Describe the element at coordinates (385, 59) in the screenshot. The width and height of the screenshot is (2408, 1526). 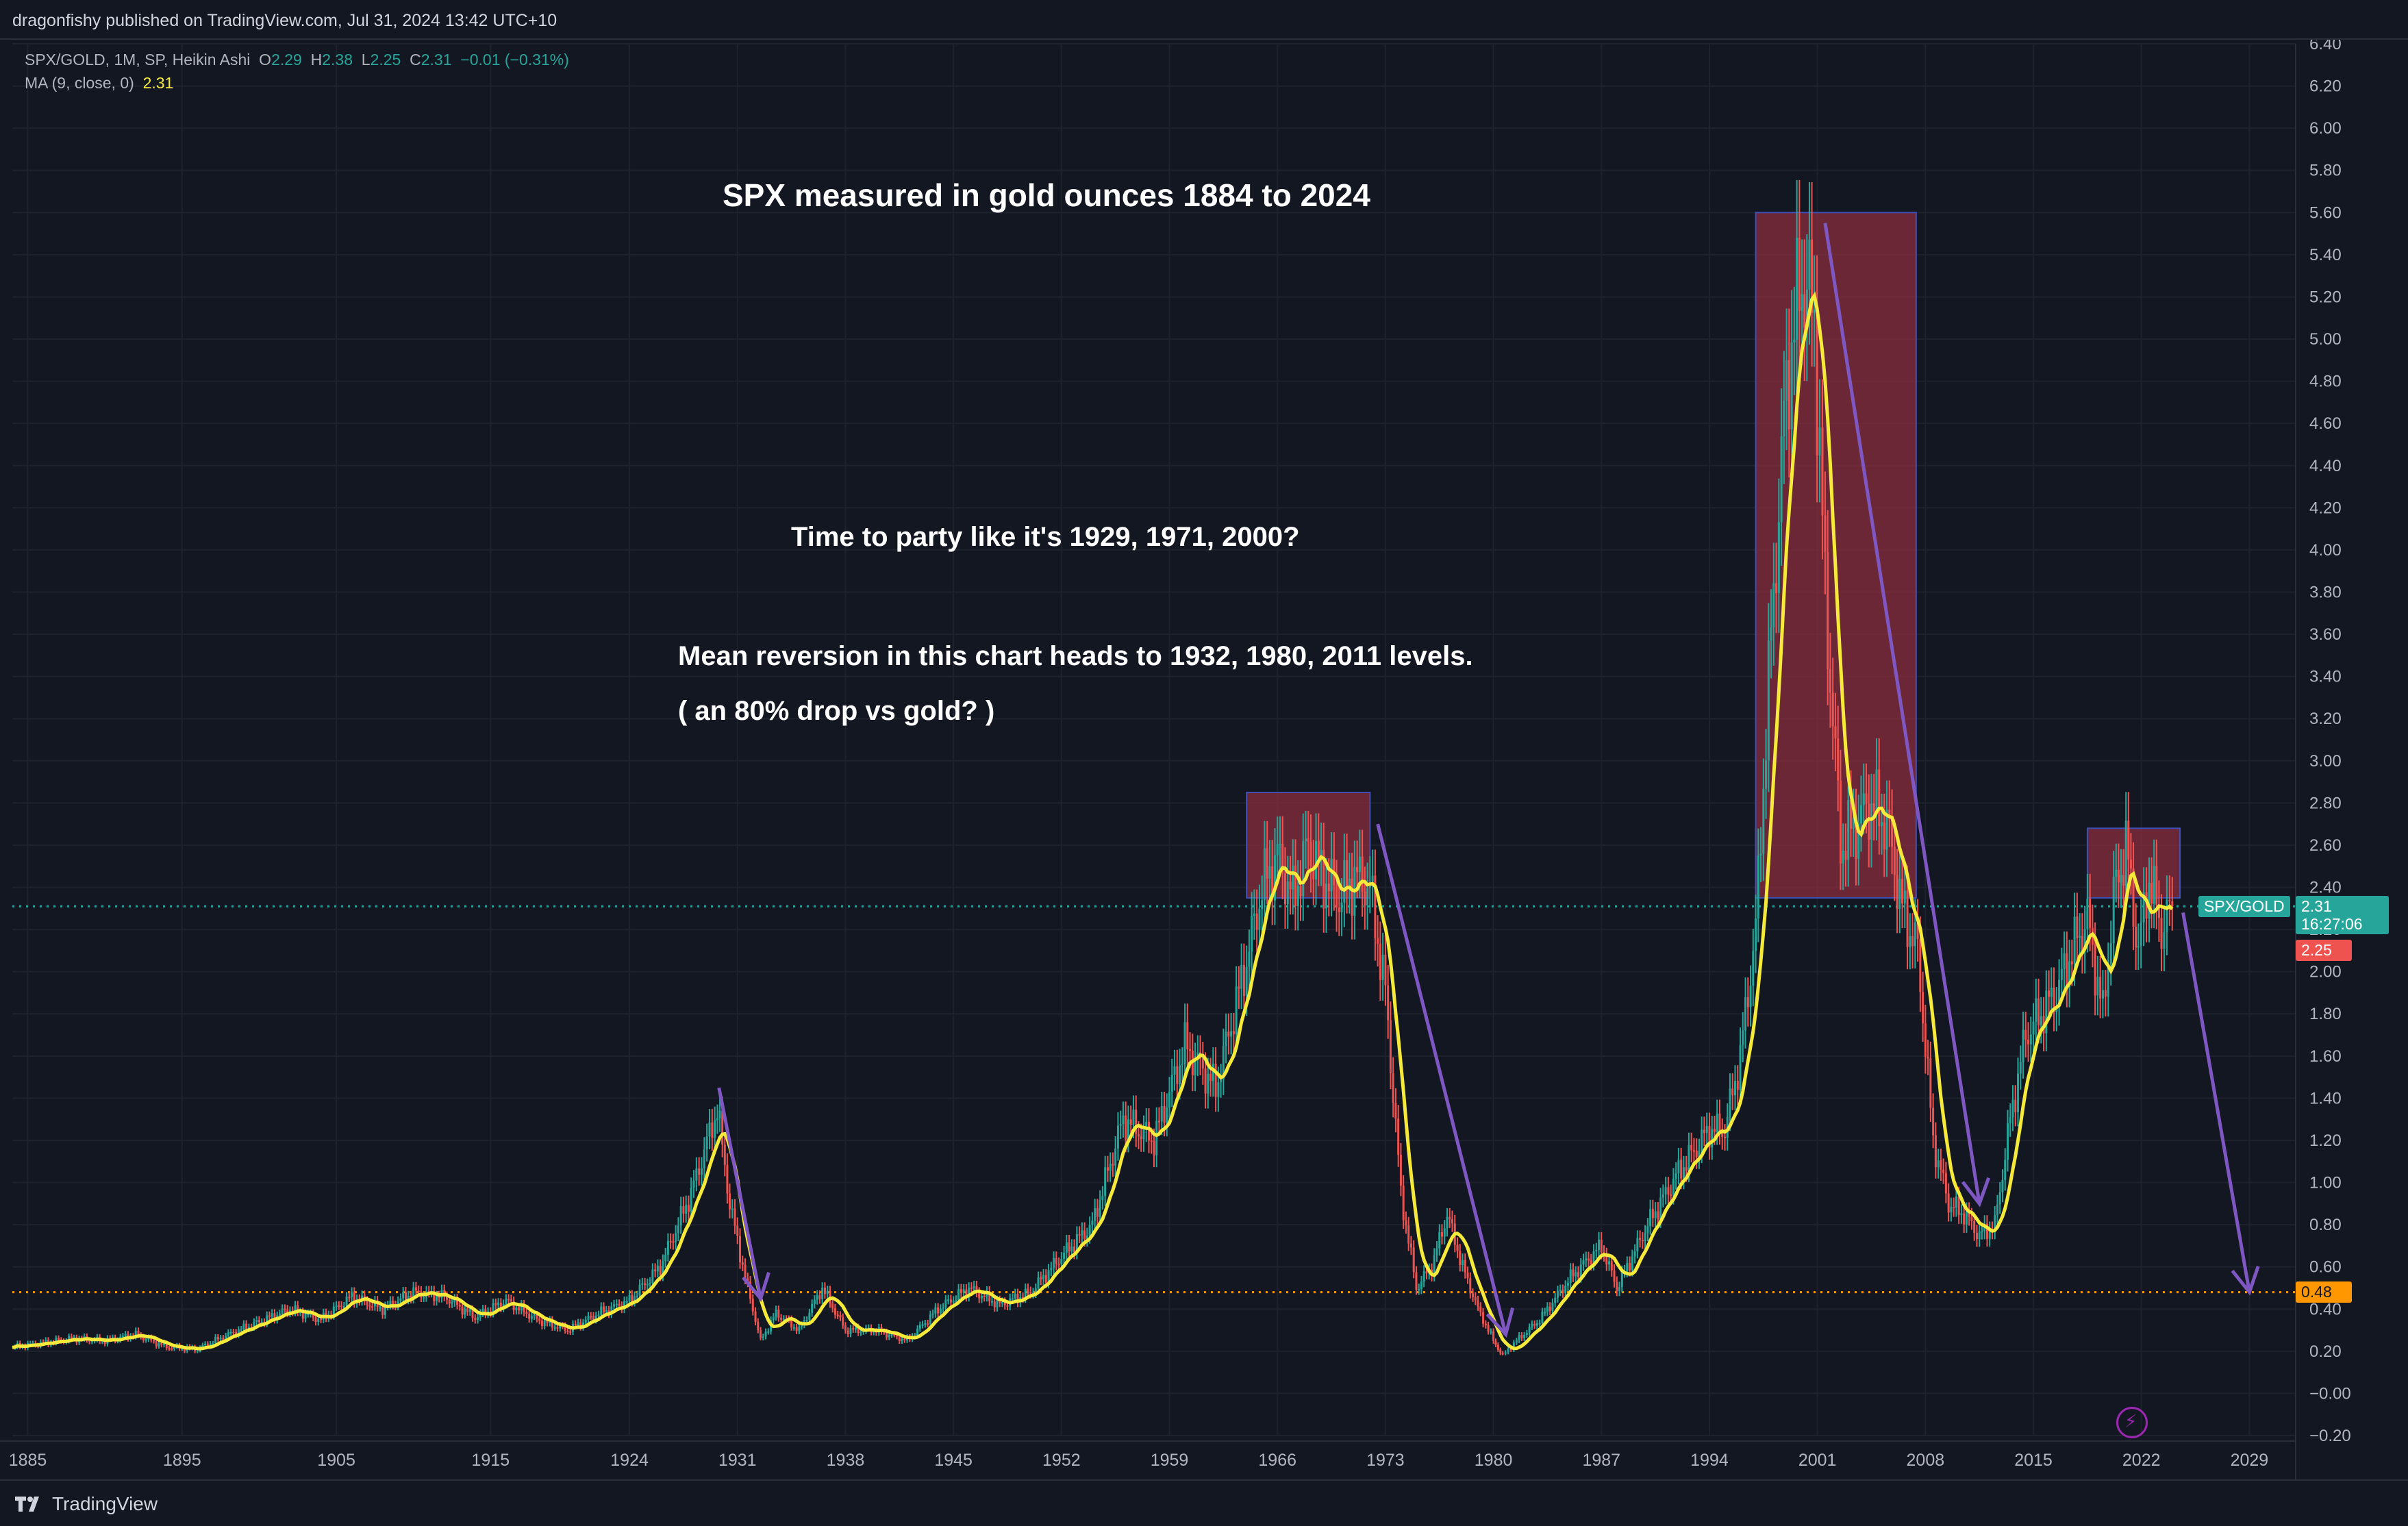
I see `low-value: 2.25` at that location.